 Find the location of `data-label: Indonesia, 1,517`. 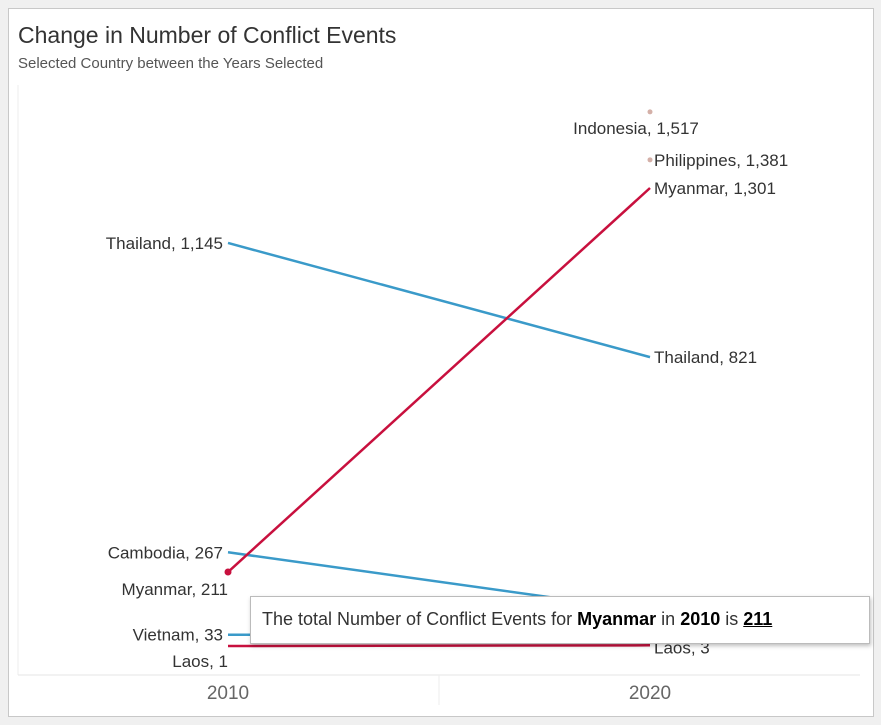

data-label: Indonesia, 1,517 is located at coordinates (636, 128).